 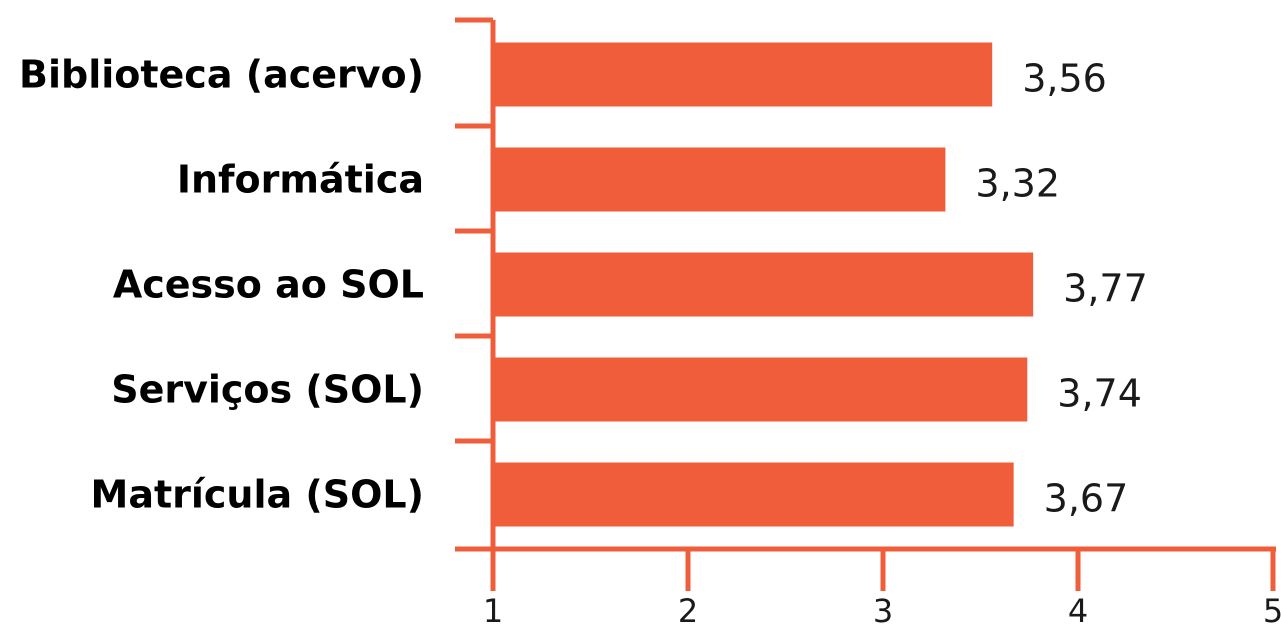 I want to click on x-tick-label-1: 2, so click(x=688, y=608).